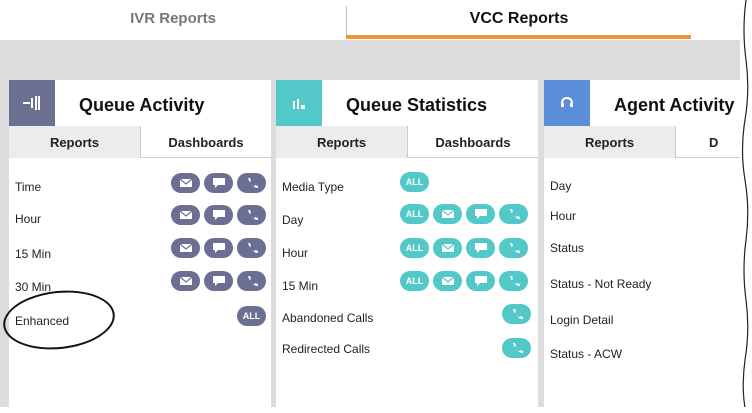  Describe the element at coordinates (713, 142) in the screenshot. I see `subtab-dashboards: D` at that location.